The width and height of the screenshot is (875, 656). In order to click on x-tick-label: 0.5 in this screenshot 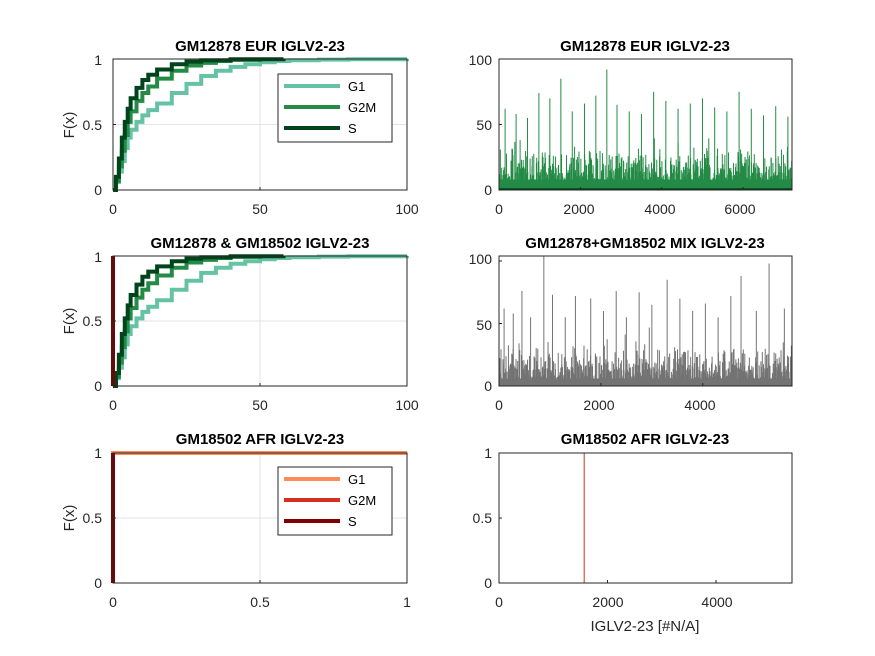, I will do `click(260, 602)`.